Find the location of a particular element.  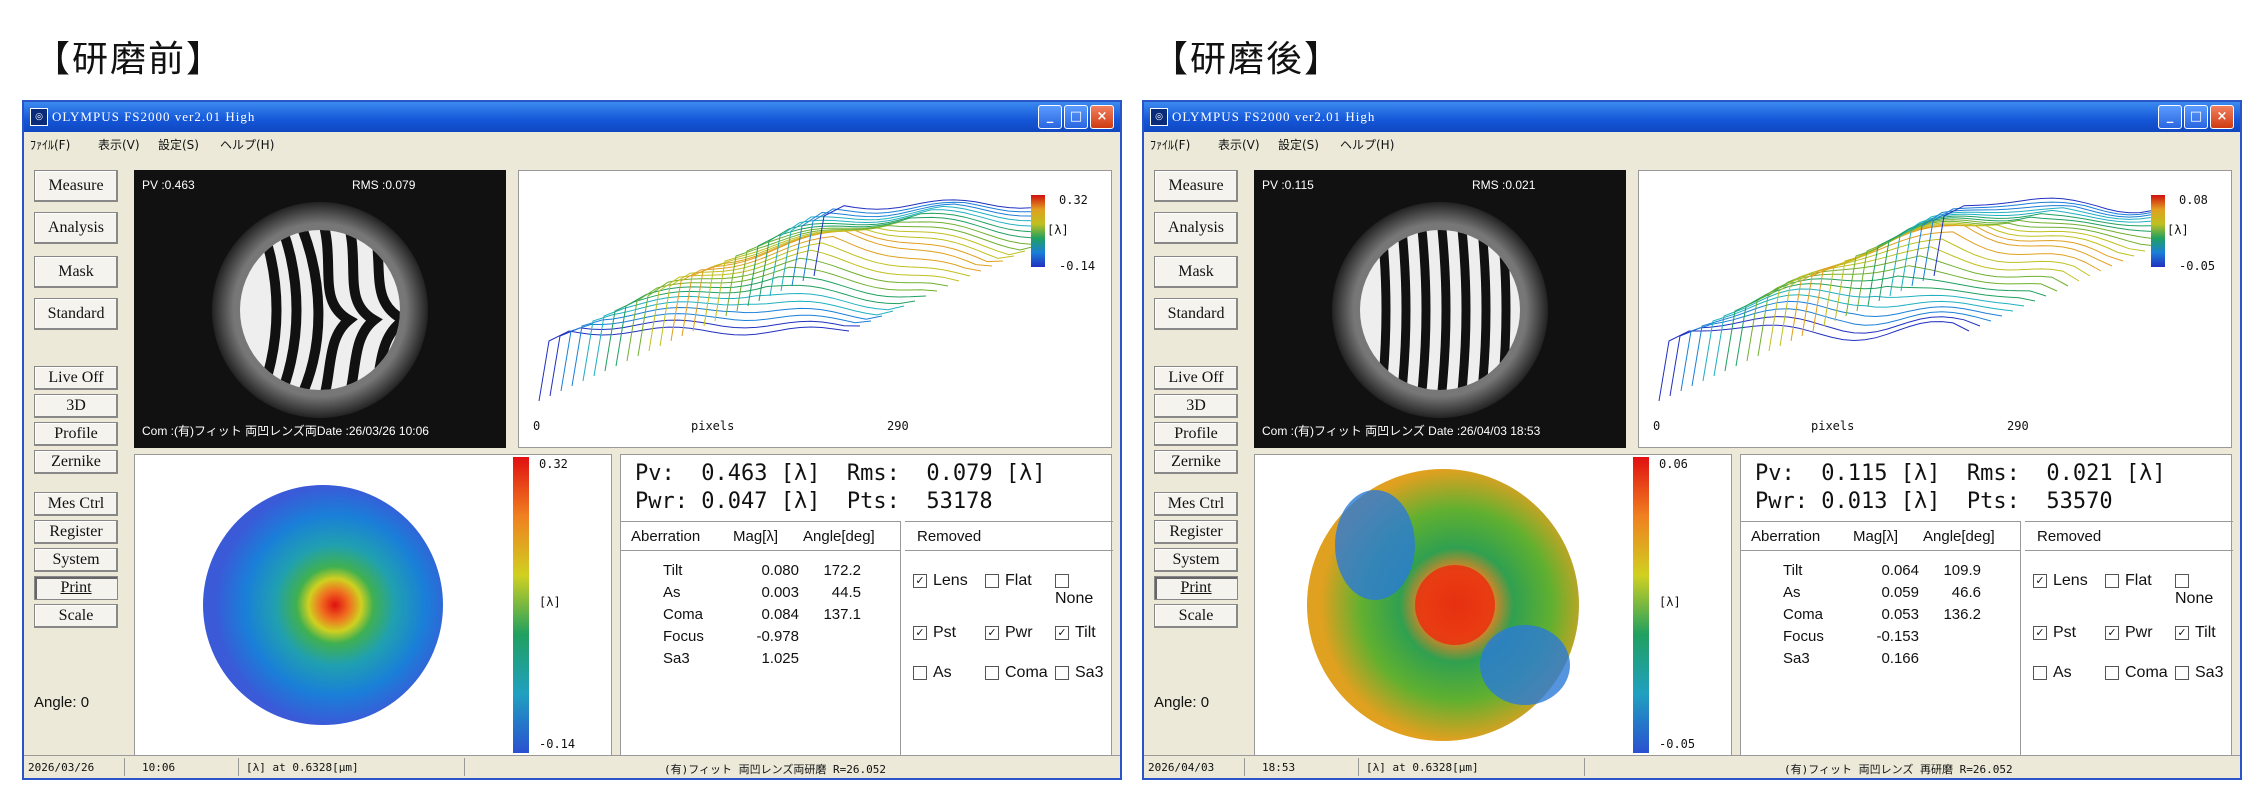

com-date-overlay: Com :(有)フィット 両凹レンズ両Date :26/03/26 10:06 is located at coordinates (285, 431).